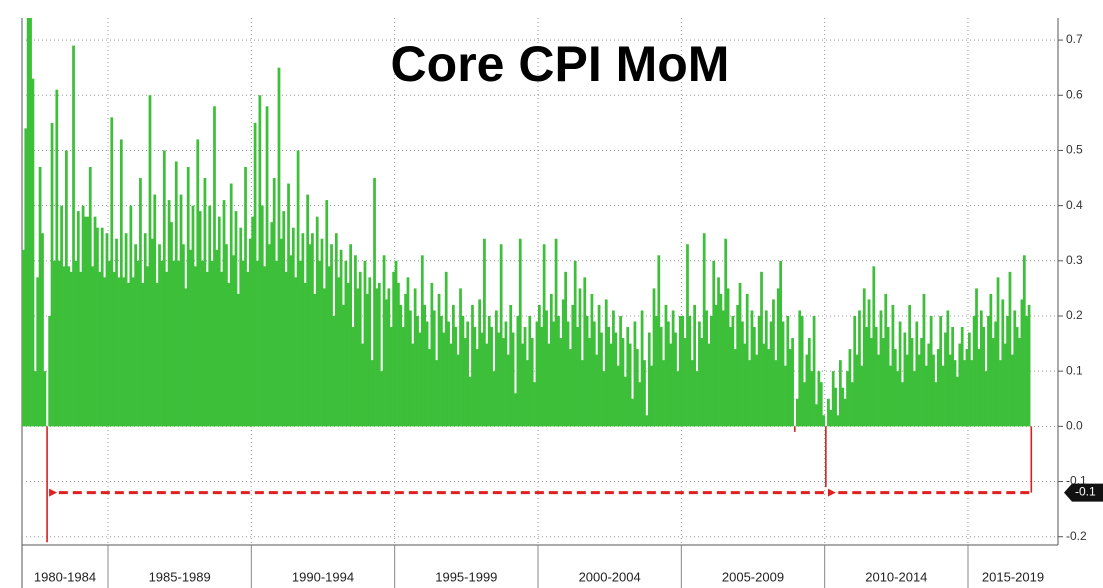  Describe the element at coordinates (65, 576) in the screenshot. I see `x-category-label: 1980-1984` at that location.